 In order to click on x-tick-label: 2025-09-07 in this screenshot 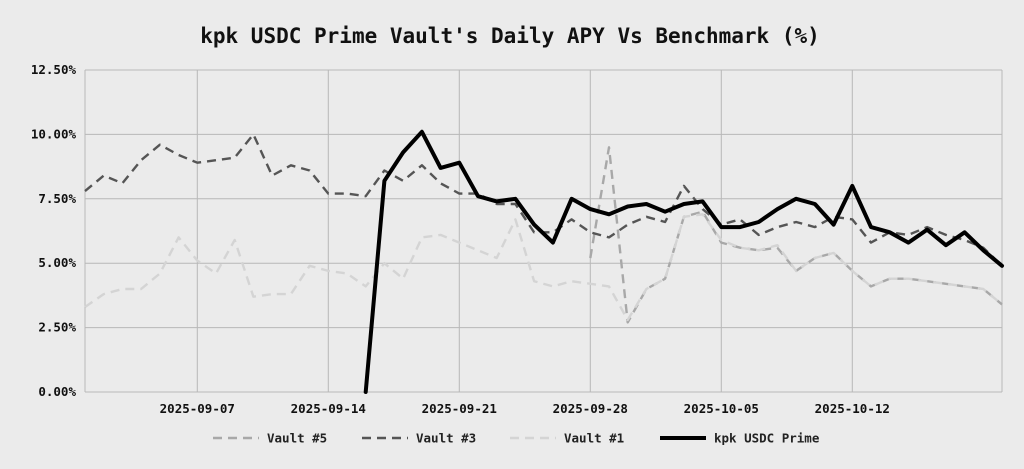, I will do `click(197, 408)`.